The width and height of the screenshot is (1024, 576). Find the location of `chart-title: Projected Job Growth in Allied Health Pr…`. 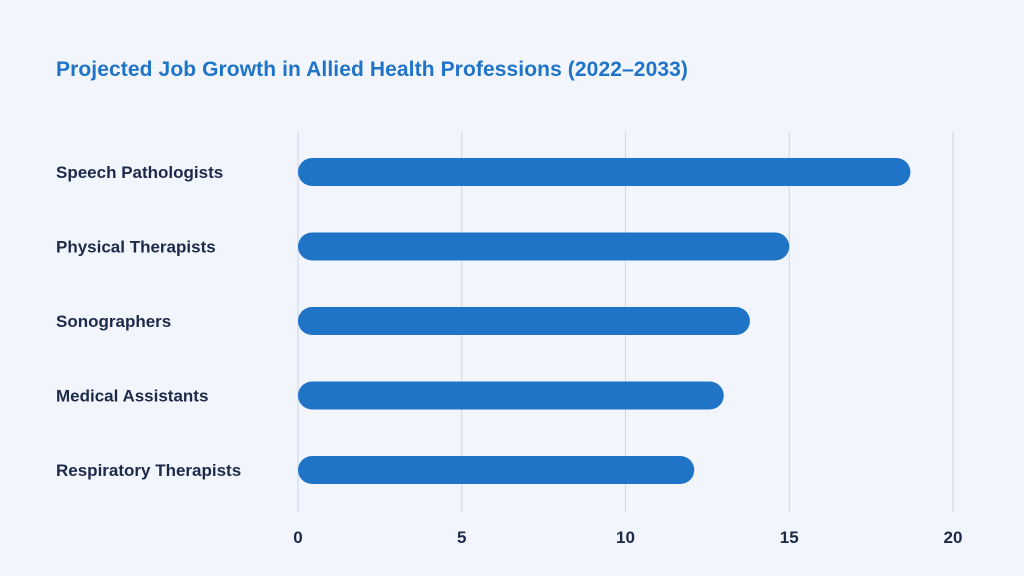

chart-title: Projected Job Growth in Allied Health Pr… is located at coordinates (372, 69).